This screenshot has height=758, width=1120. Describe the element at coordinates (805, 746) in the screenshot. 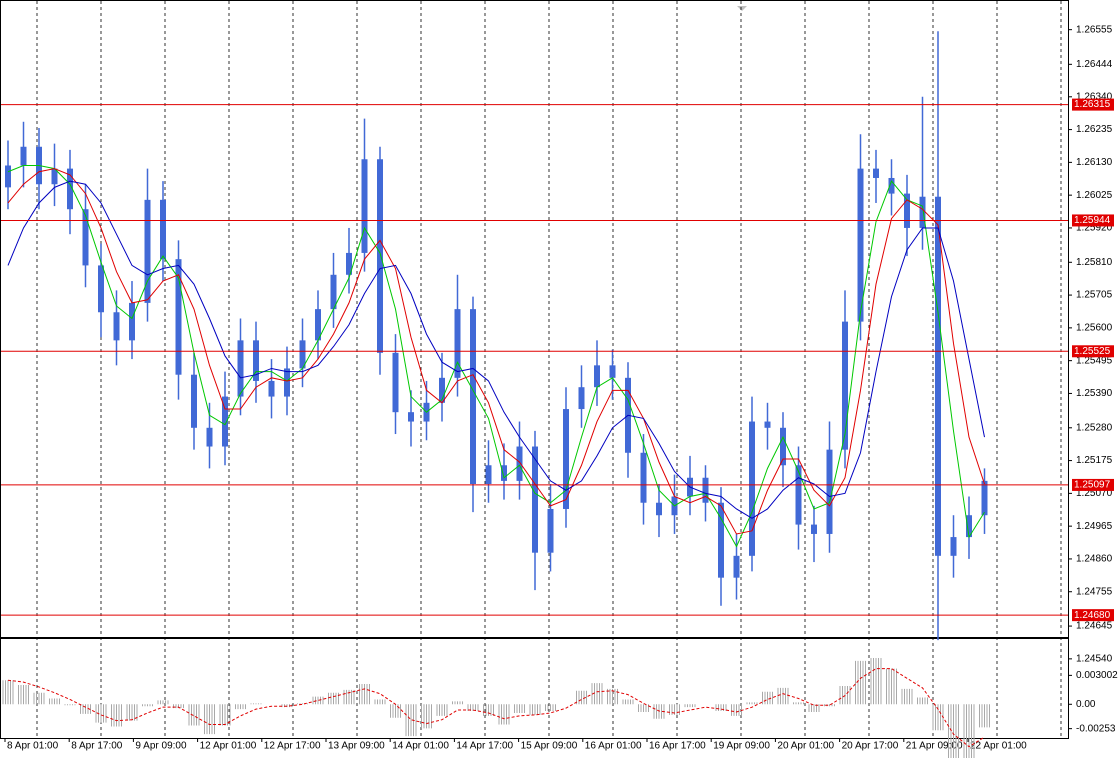

I see `x-tick-label: 20 Apr 01:00` at that location.